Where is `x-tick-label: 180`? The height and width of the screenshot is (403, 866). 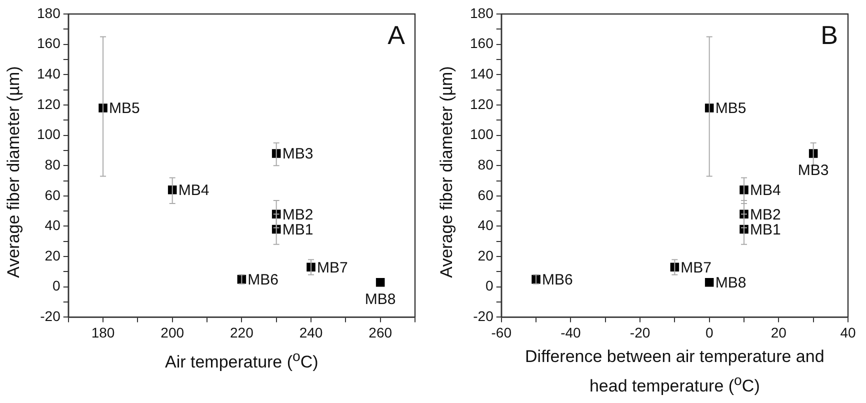
x-tick-label: 180 is located at coordinates (103, 332).